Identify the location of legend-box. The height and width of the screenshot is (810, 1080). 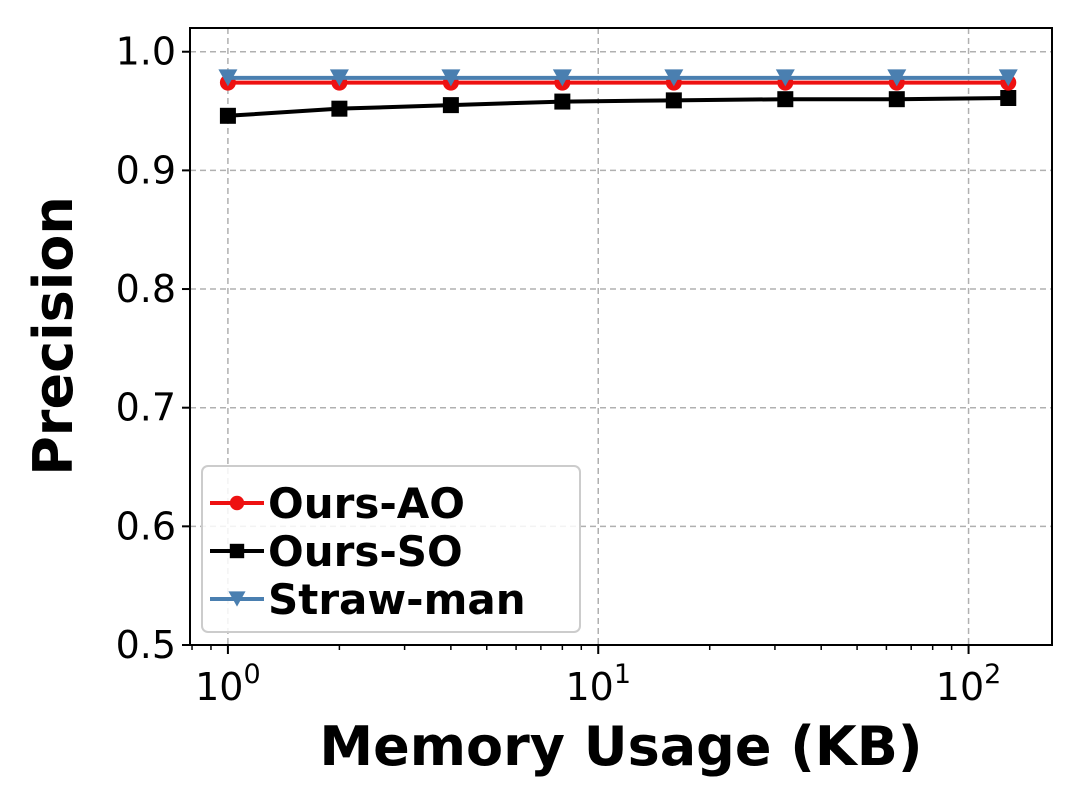
(391, 549).